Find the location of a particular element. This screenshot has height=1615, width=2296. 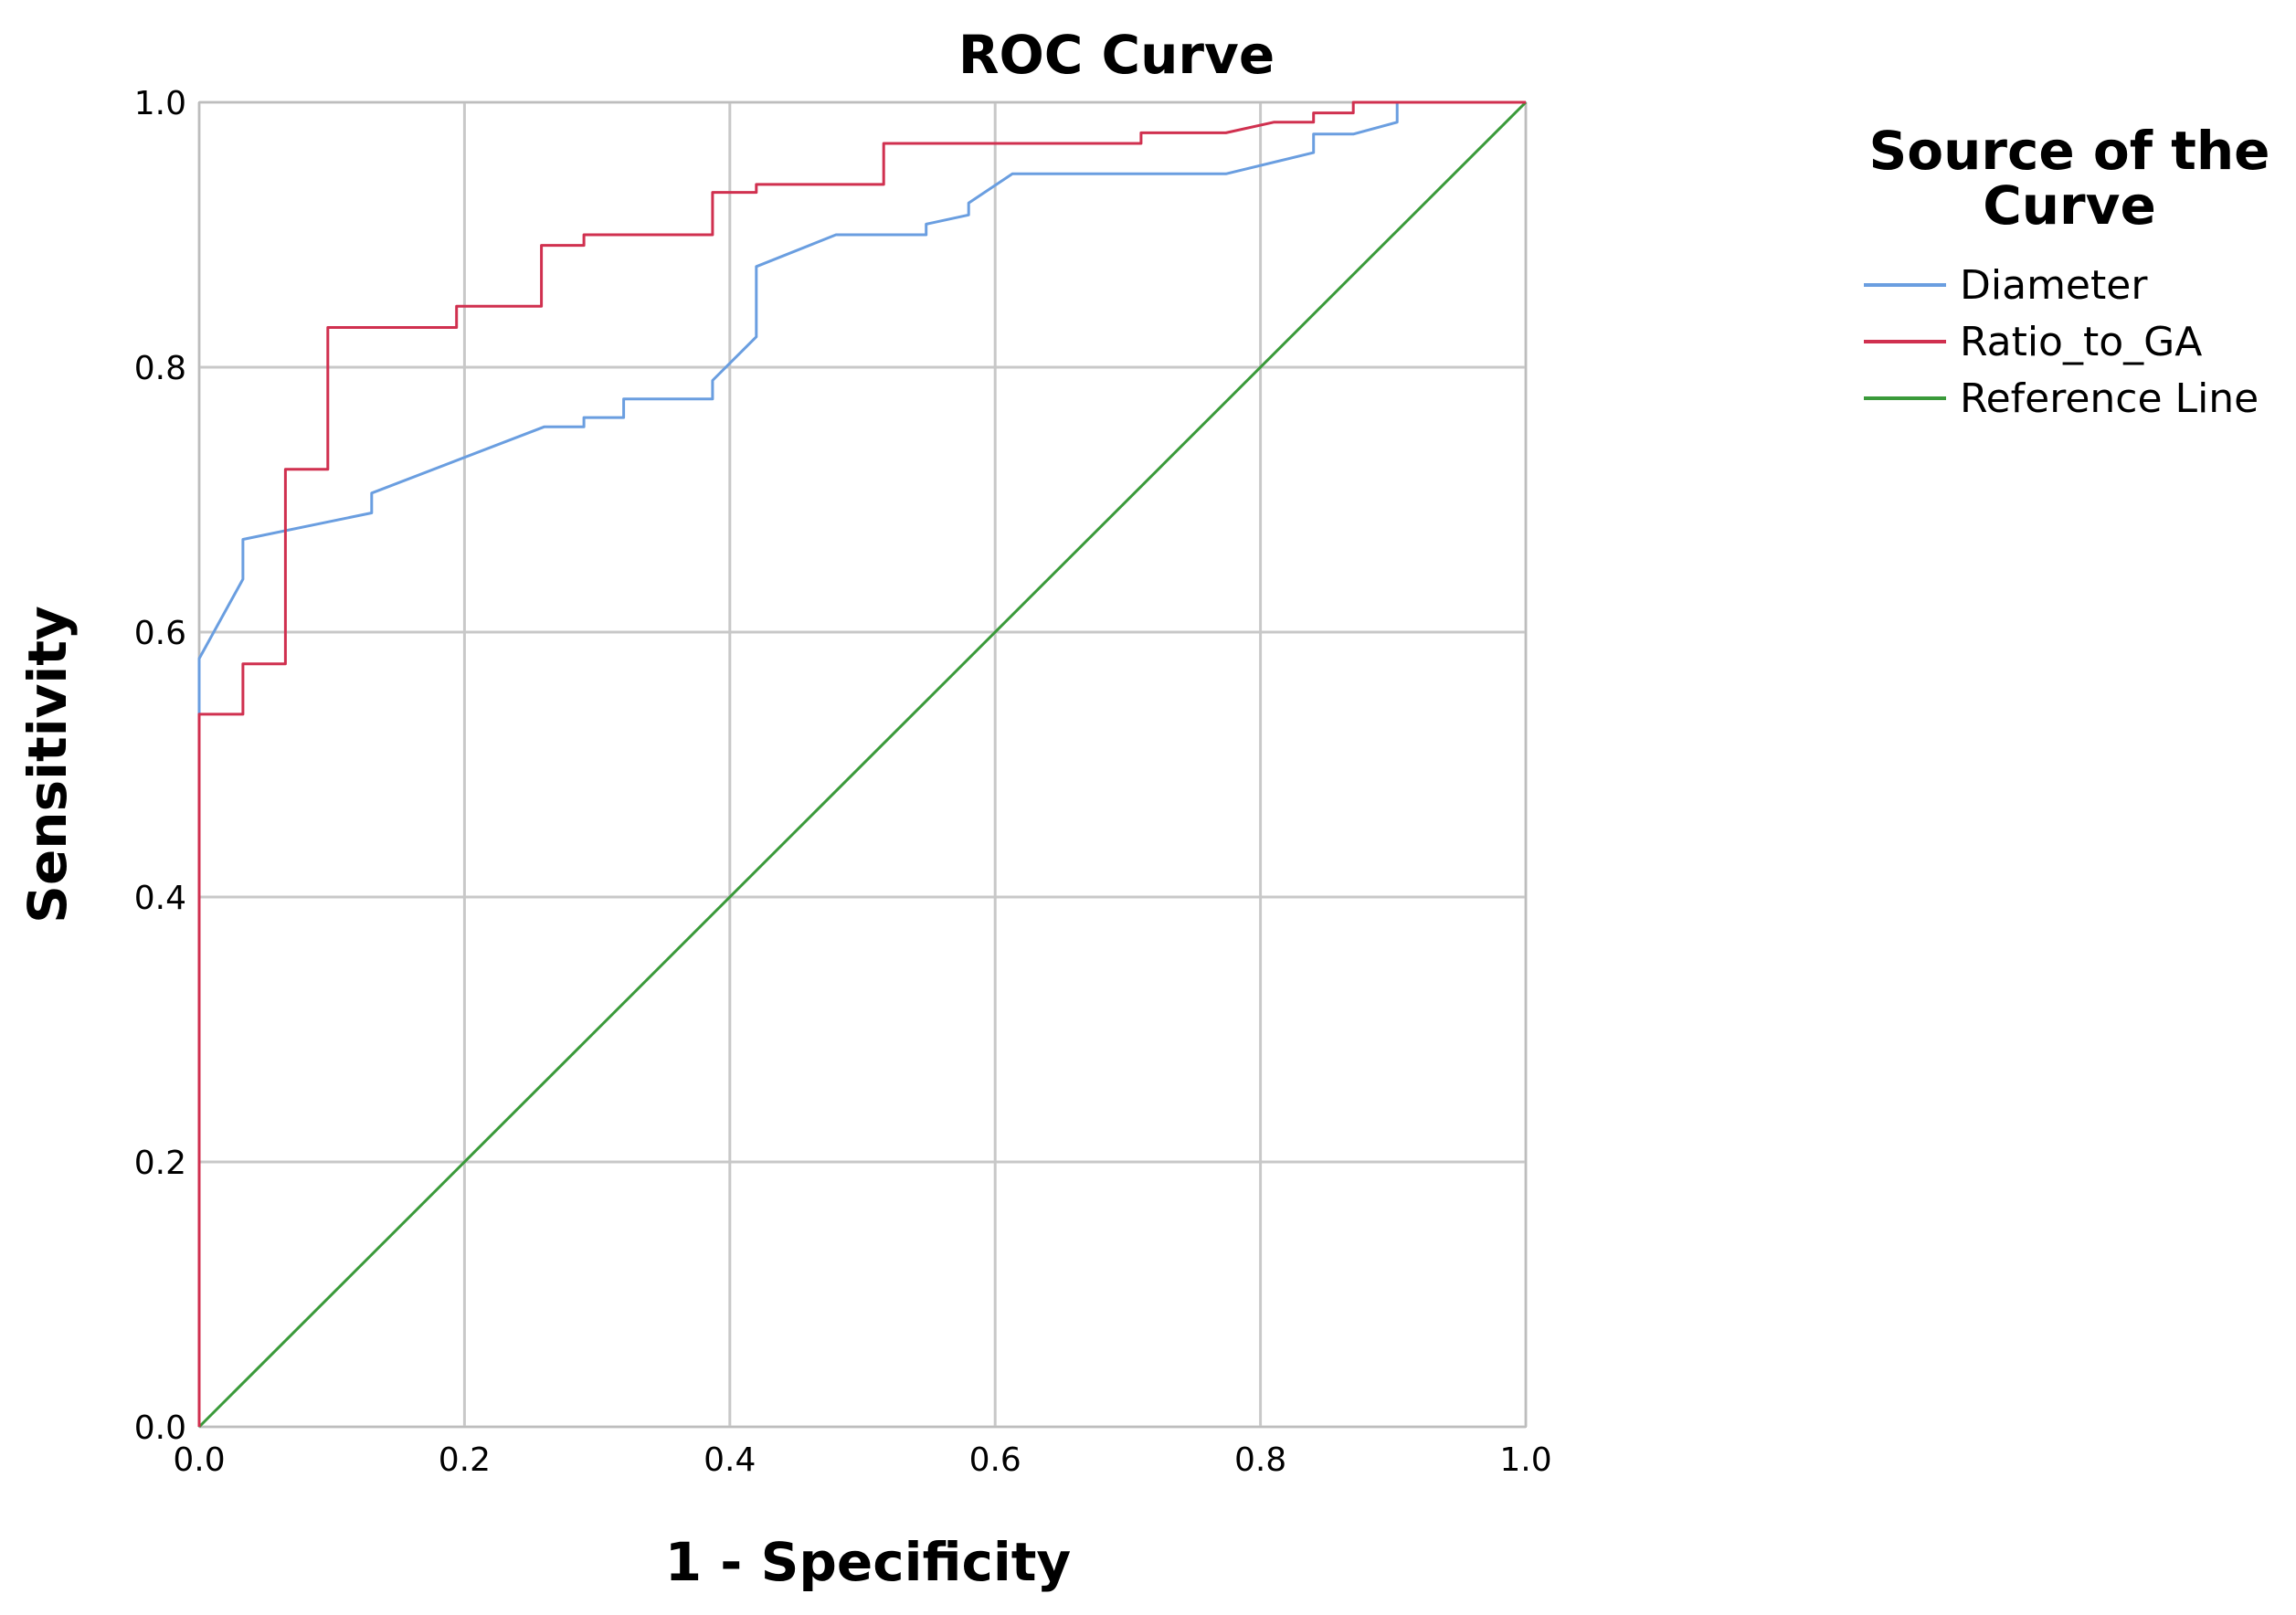

x-tick-label: 1.0 is located at coordinates (1525, 1460).